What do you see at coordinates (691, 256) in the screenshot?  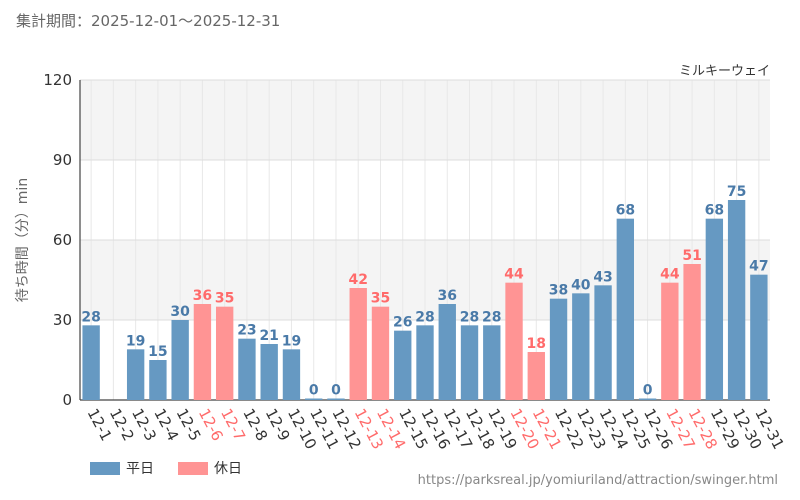 I see `data-label-12-28: 51` at bounding box center [691, 256].